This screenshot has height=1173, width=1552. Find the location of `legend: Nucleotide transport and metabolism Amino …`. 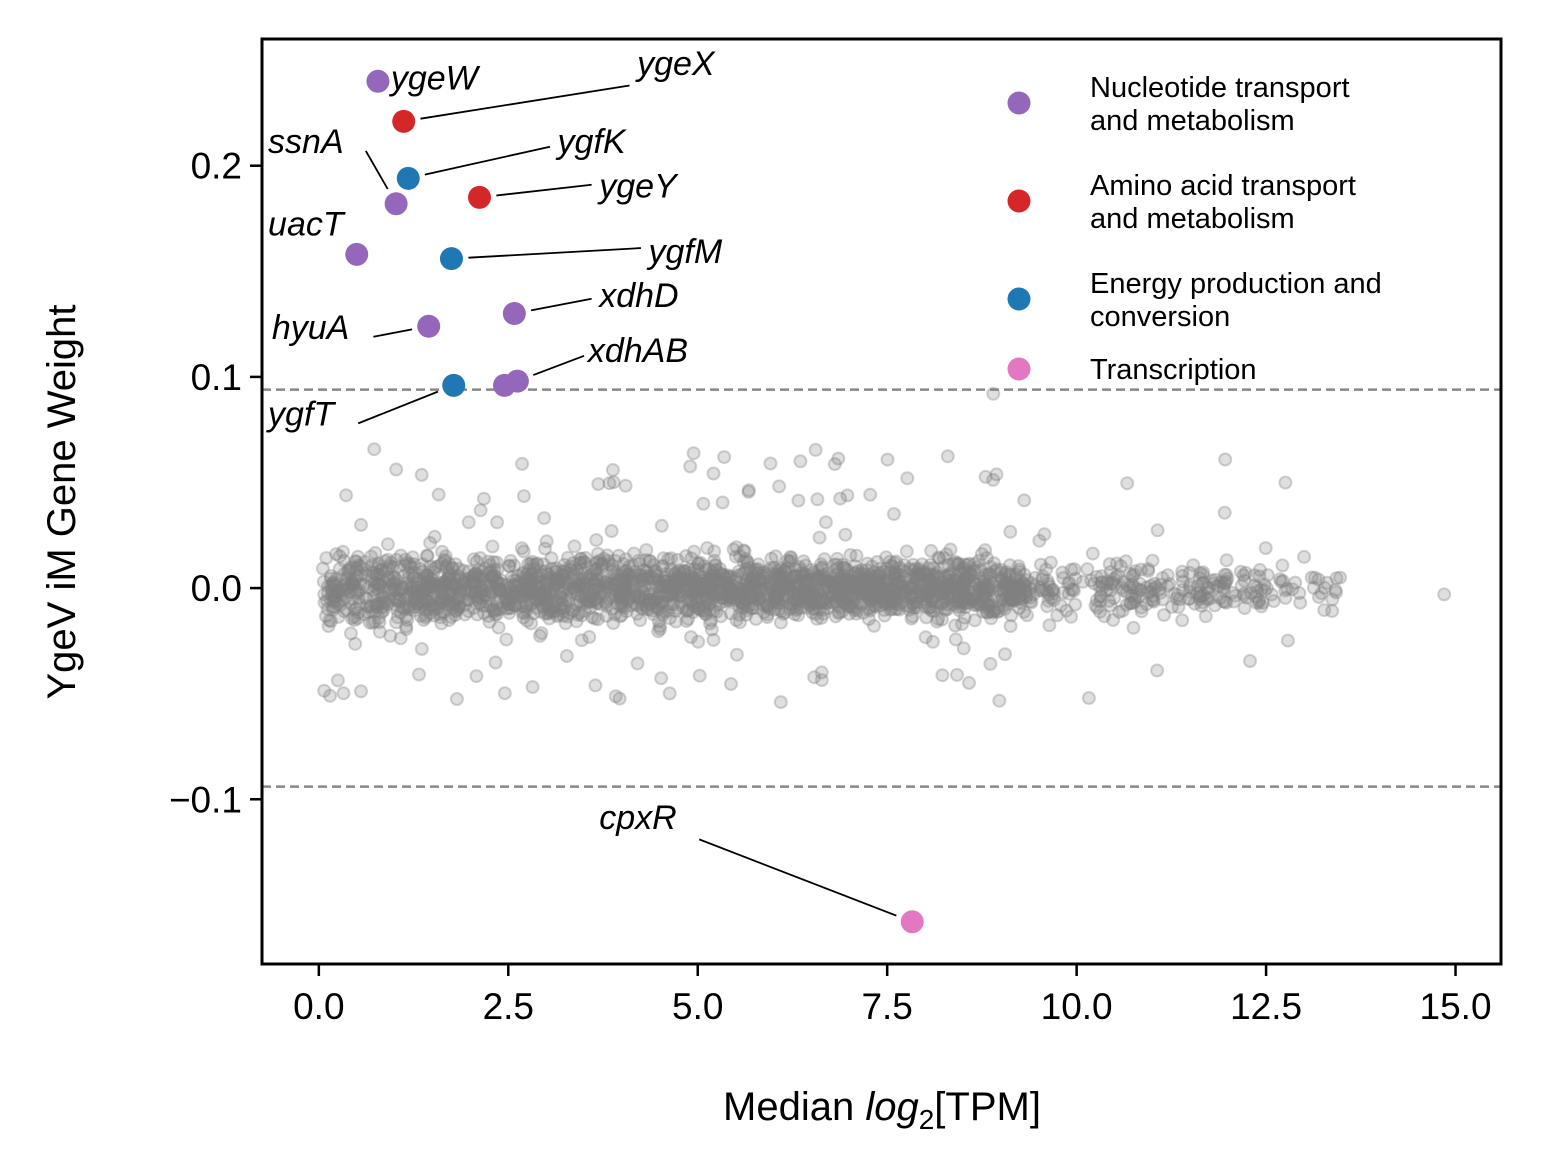

legend: Nucleotide transport and metabolism Amino … is located at coordinates (1194, 229).